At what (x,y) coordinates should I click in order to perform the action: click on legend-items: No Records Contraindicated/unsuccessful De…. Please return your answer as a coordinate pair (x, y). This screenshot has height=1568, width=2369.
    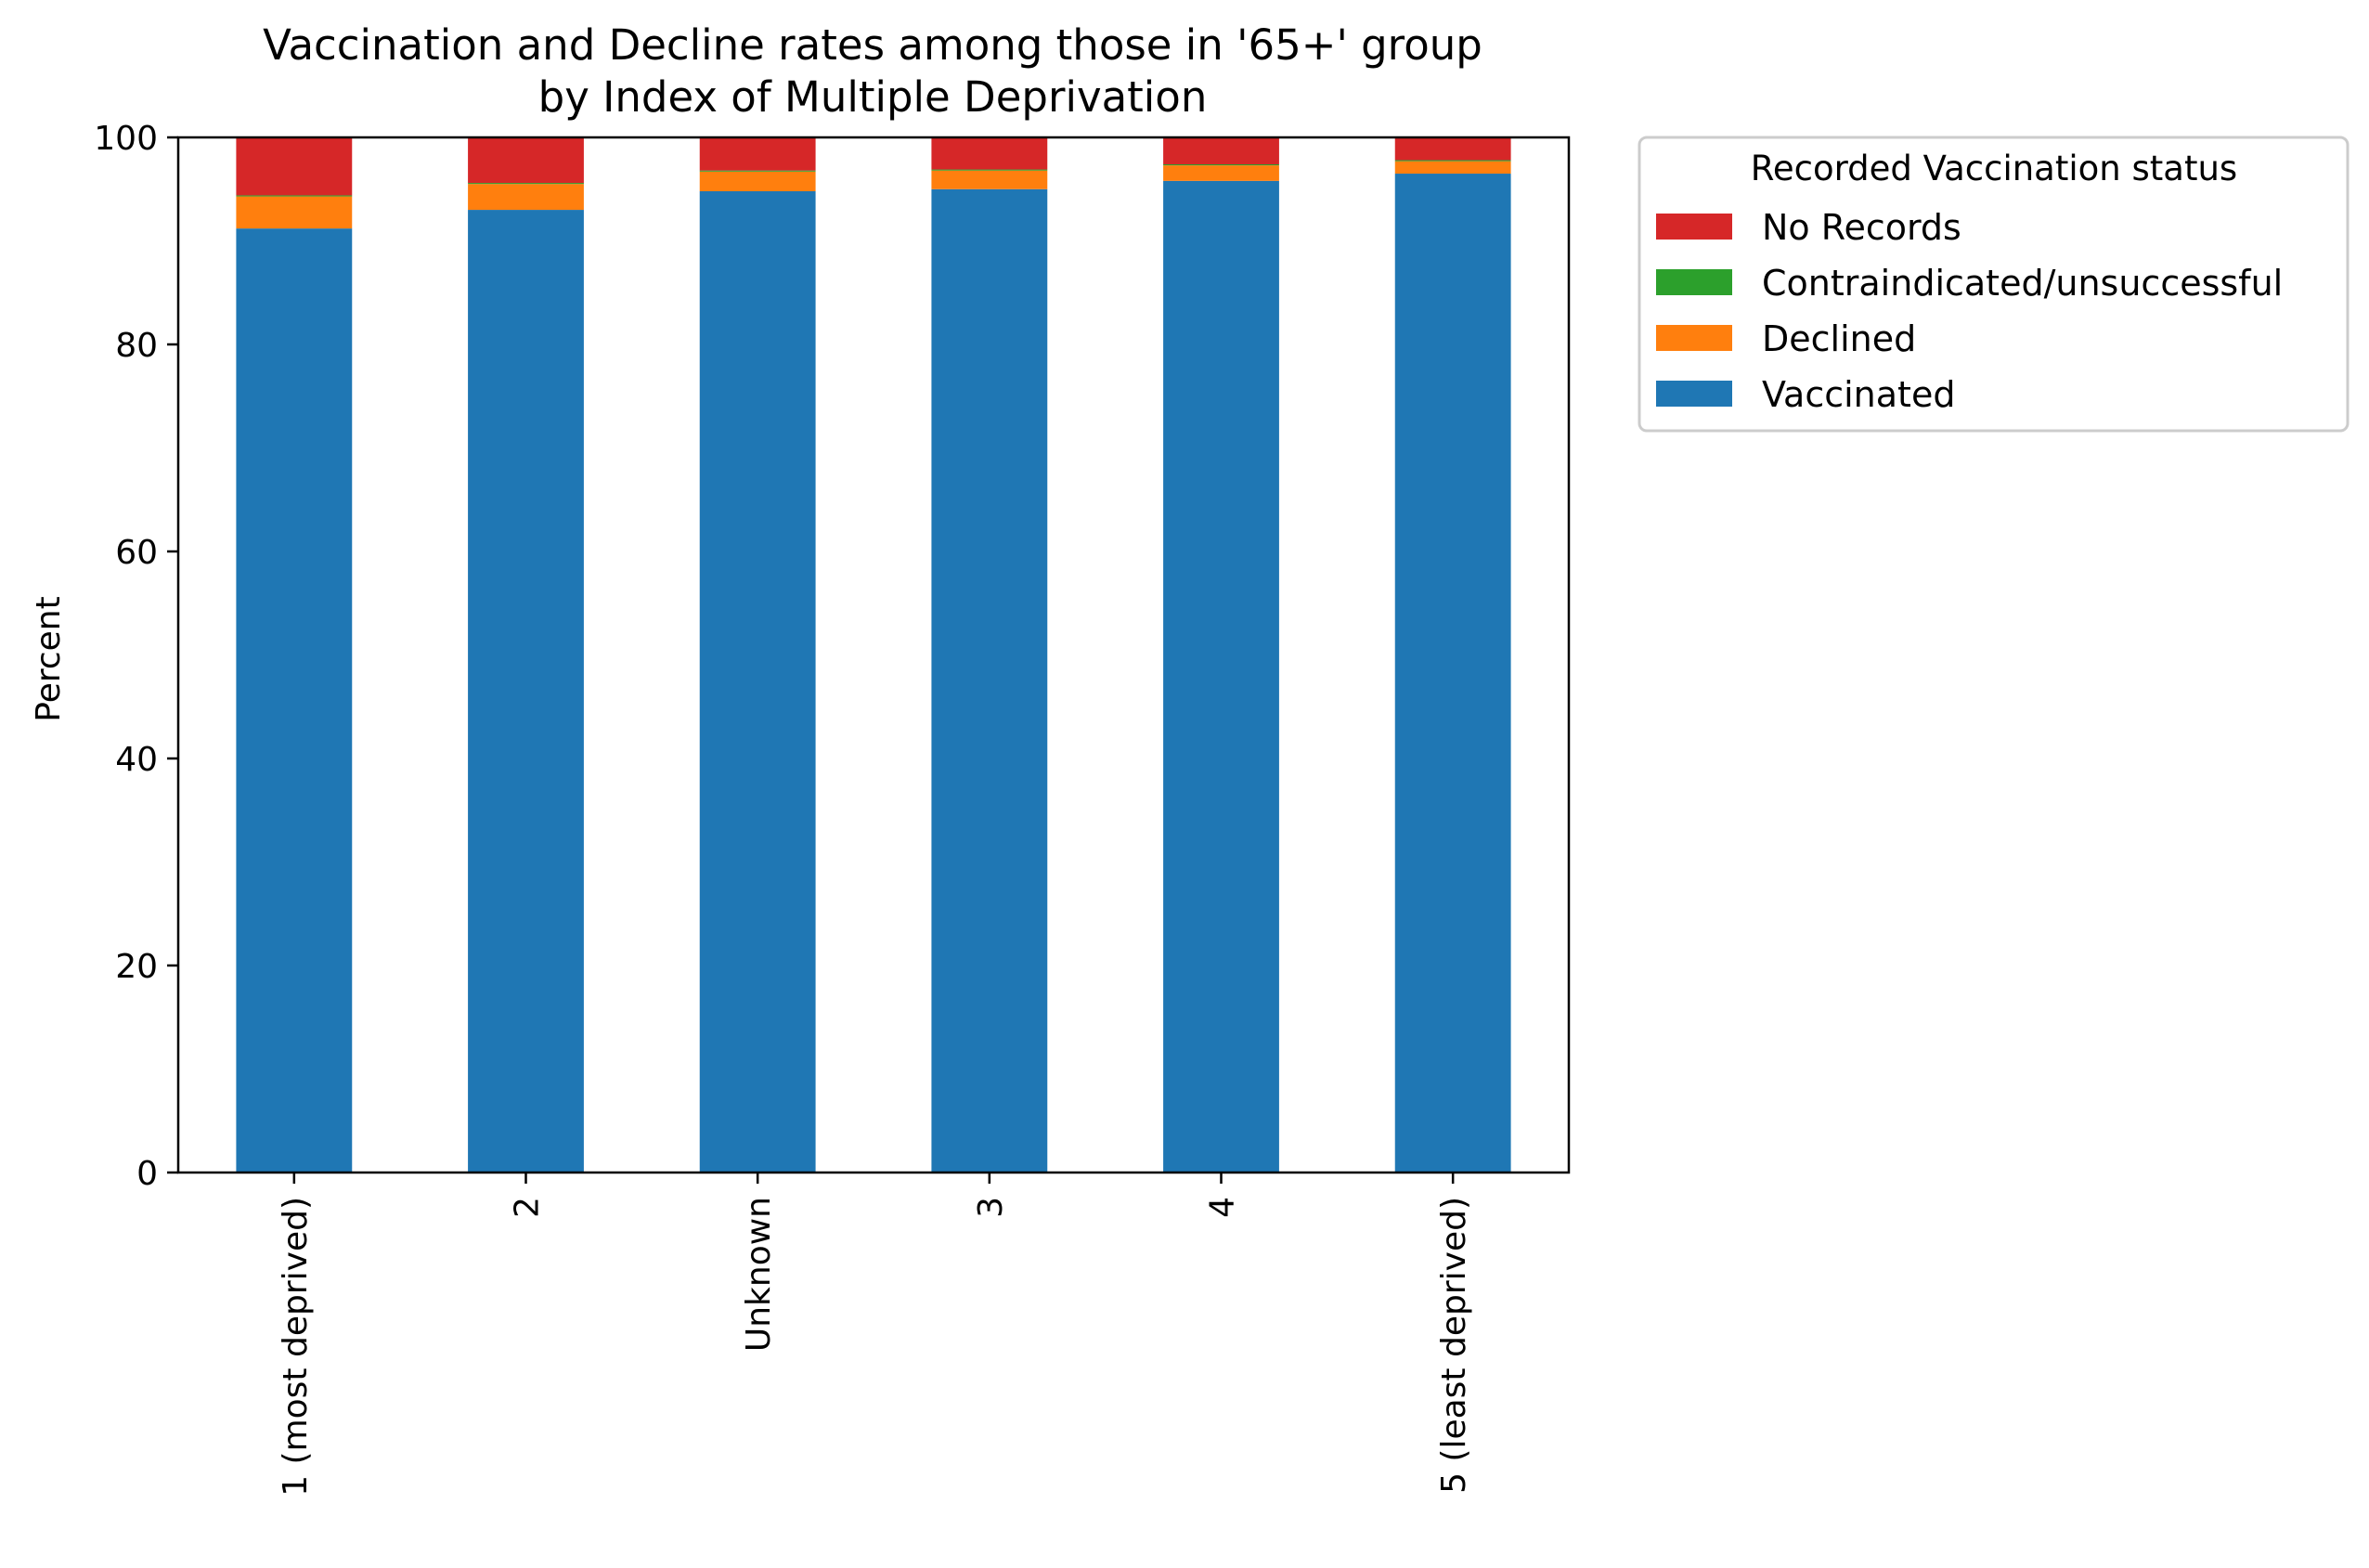
    Looking at the image, I should click on (1969, 311).